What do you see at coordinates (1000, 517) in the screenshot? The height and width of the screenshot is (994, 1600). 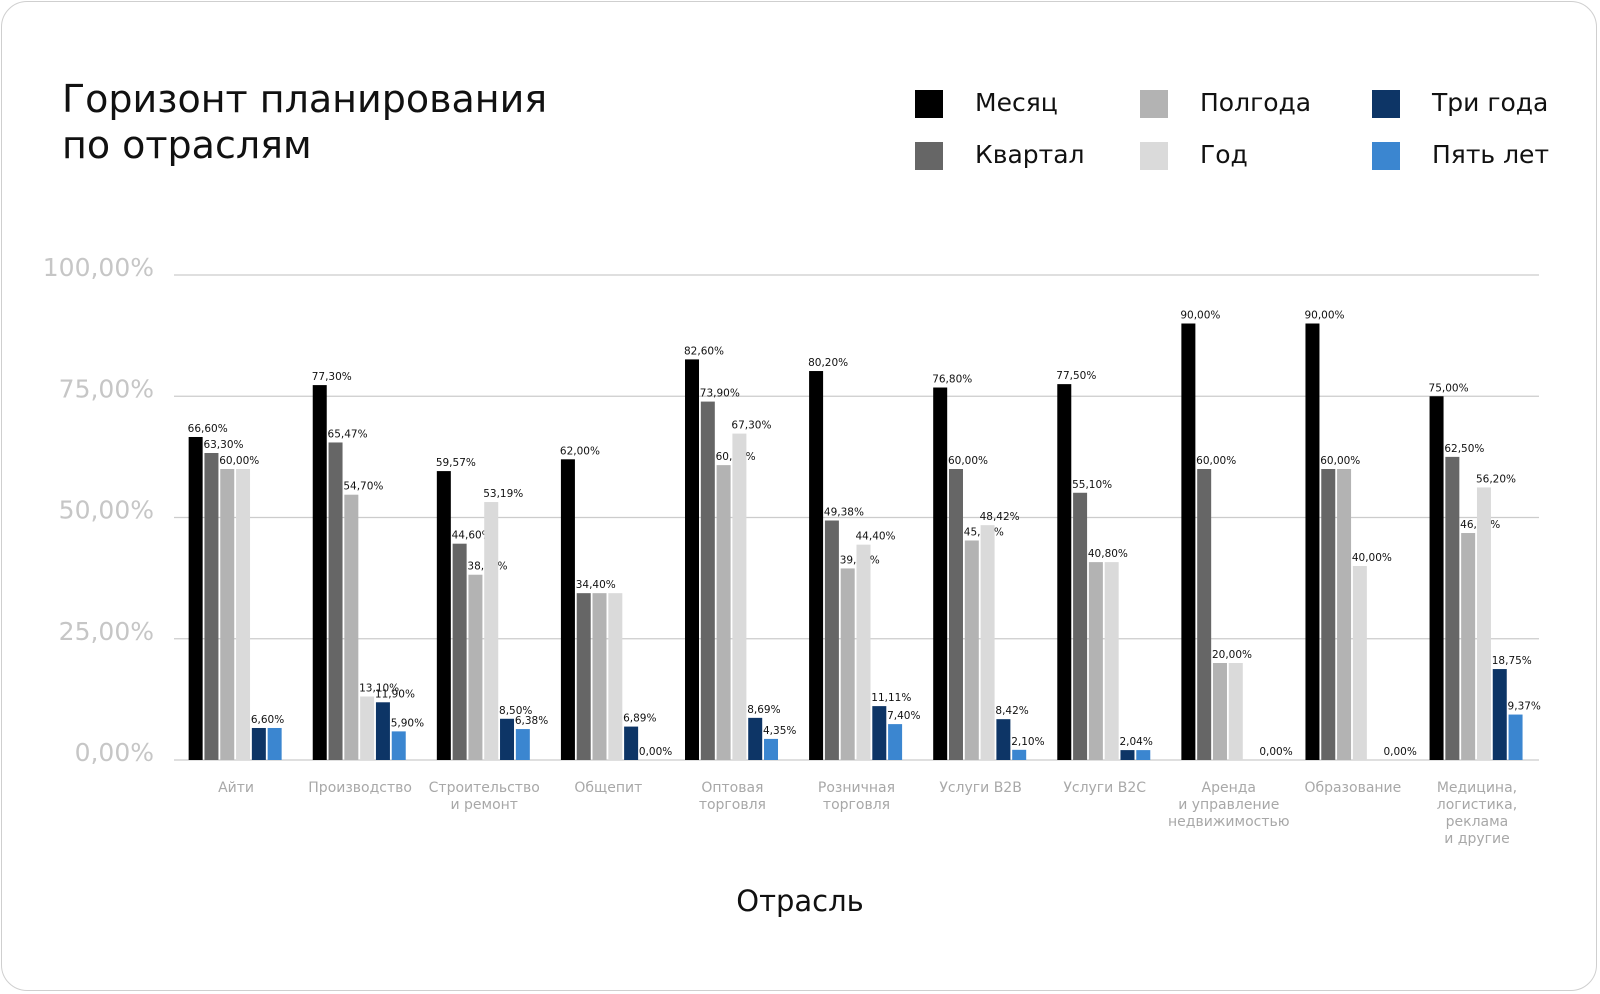 I see `value-label: 48,42%` at bounding box center [1000, 517].